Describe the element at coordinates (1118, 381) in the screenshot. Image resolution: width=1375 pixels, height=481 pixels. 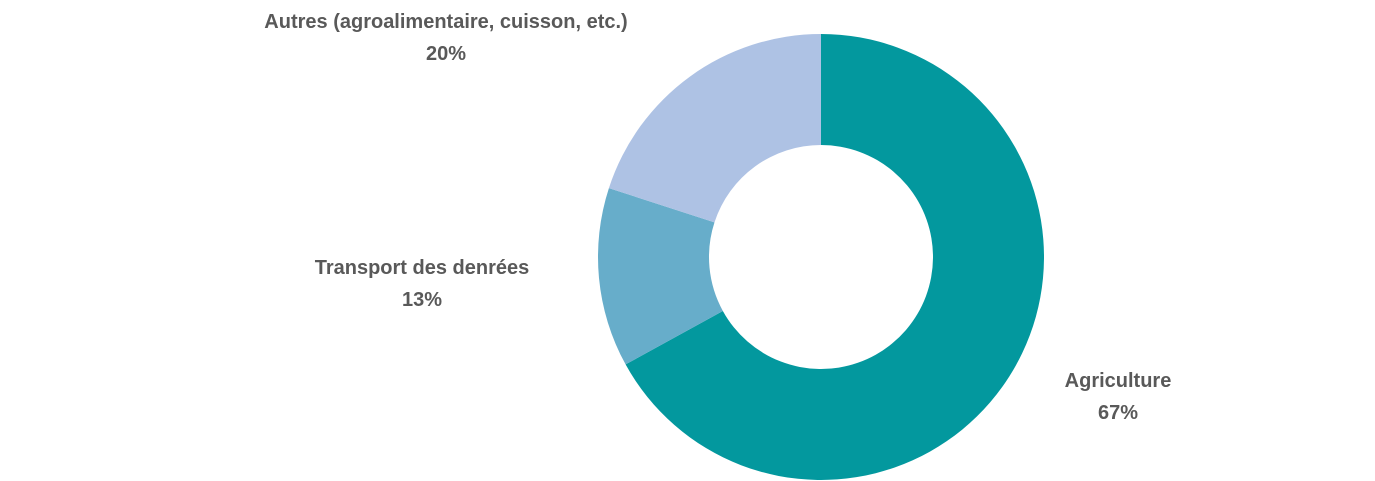
I see `slice-label-agriculture: Agriculture` at that location.